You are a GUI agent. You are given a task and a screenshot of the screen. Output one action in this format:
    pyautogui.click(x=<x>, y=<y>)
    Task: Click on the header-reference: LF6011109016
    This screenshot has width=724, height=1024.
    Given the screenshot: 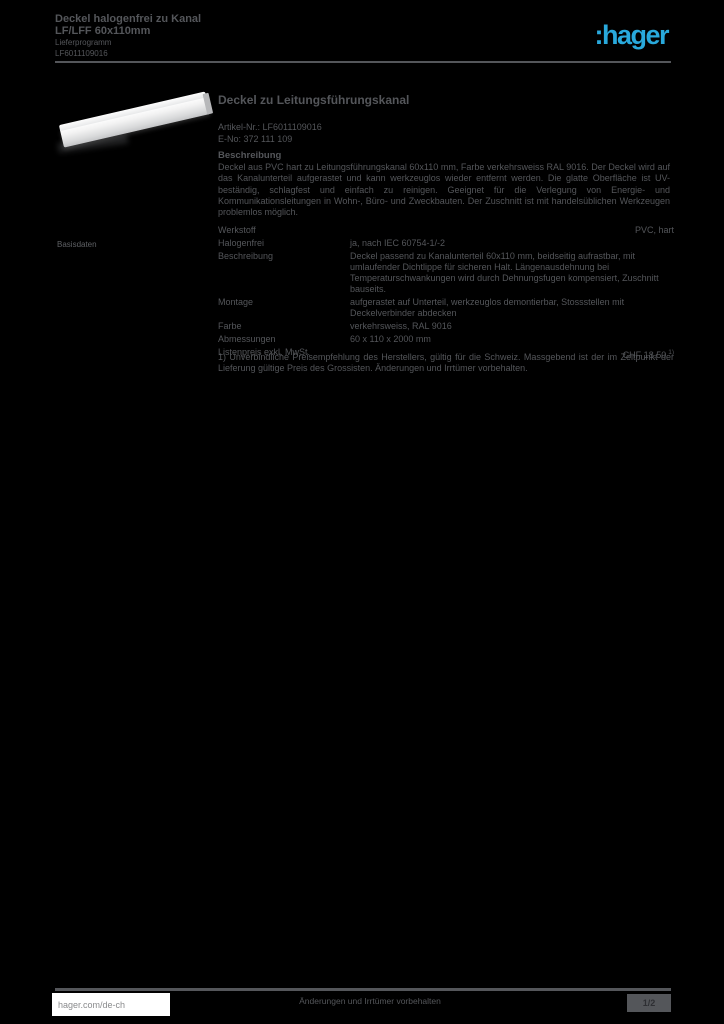 What is the action you would take?
    pyautogui.click(x=81, y=53)
    